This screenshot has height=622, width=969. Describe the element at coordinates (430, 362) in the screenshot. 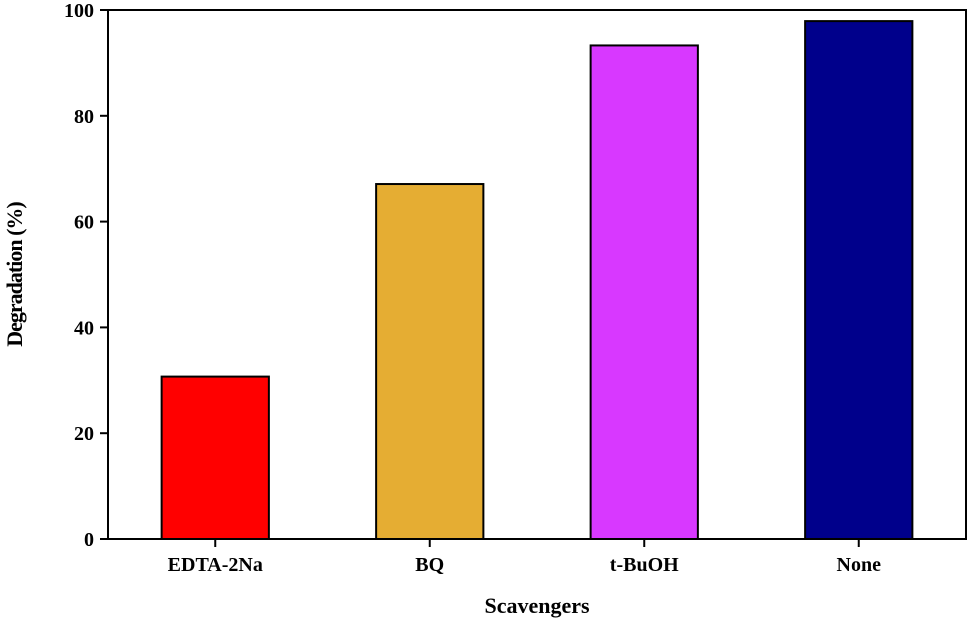

I see `bar-bq` at that location.